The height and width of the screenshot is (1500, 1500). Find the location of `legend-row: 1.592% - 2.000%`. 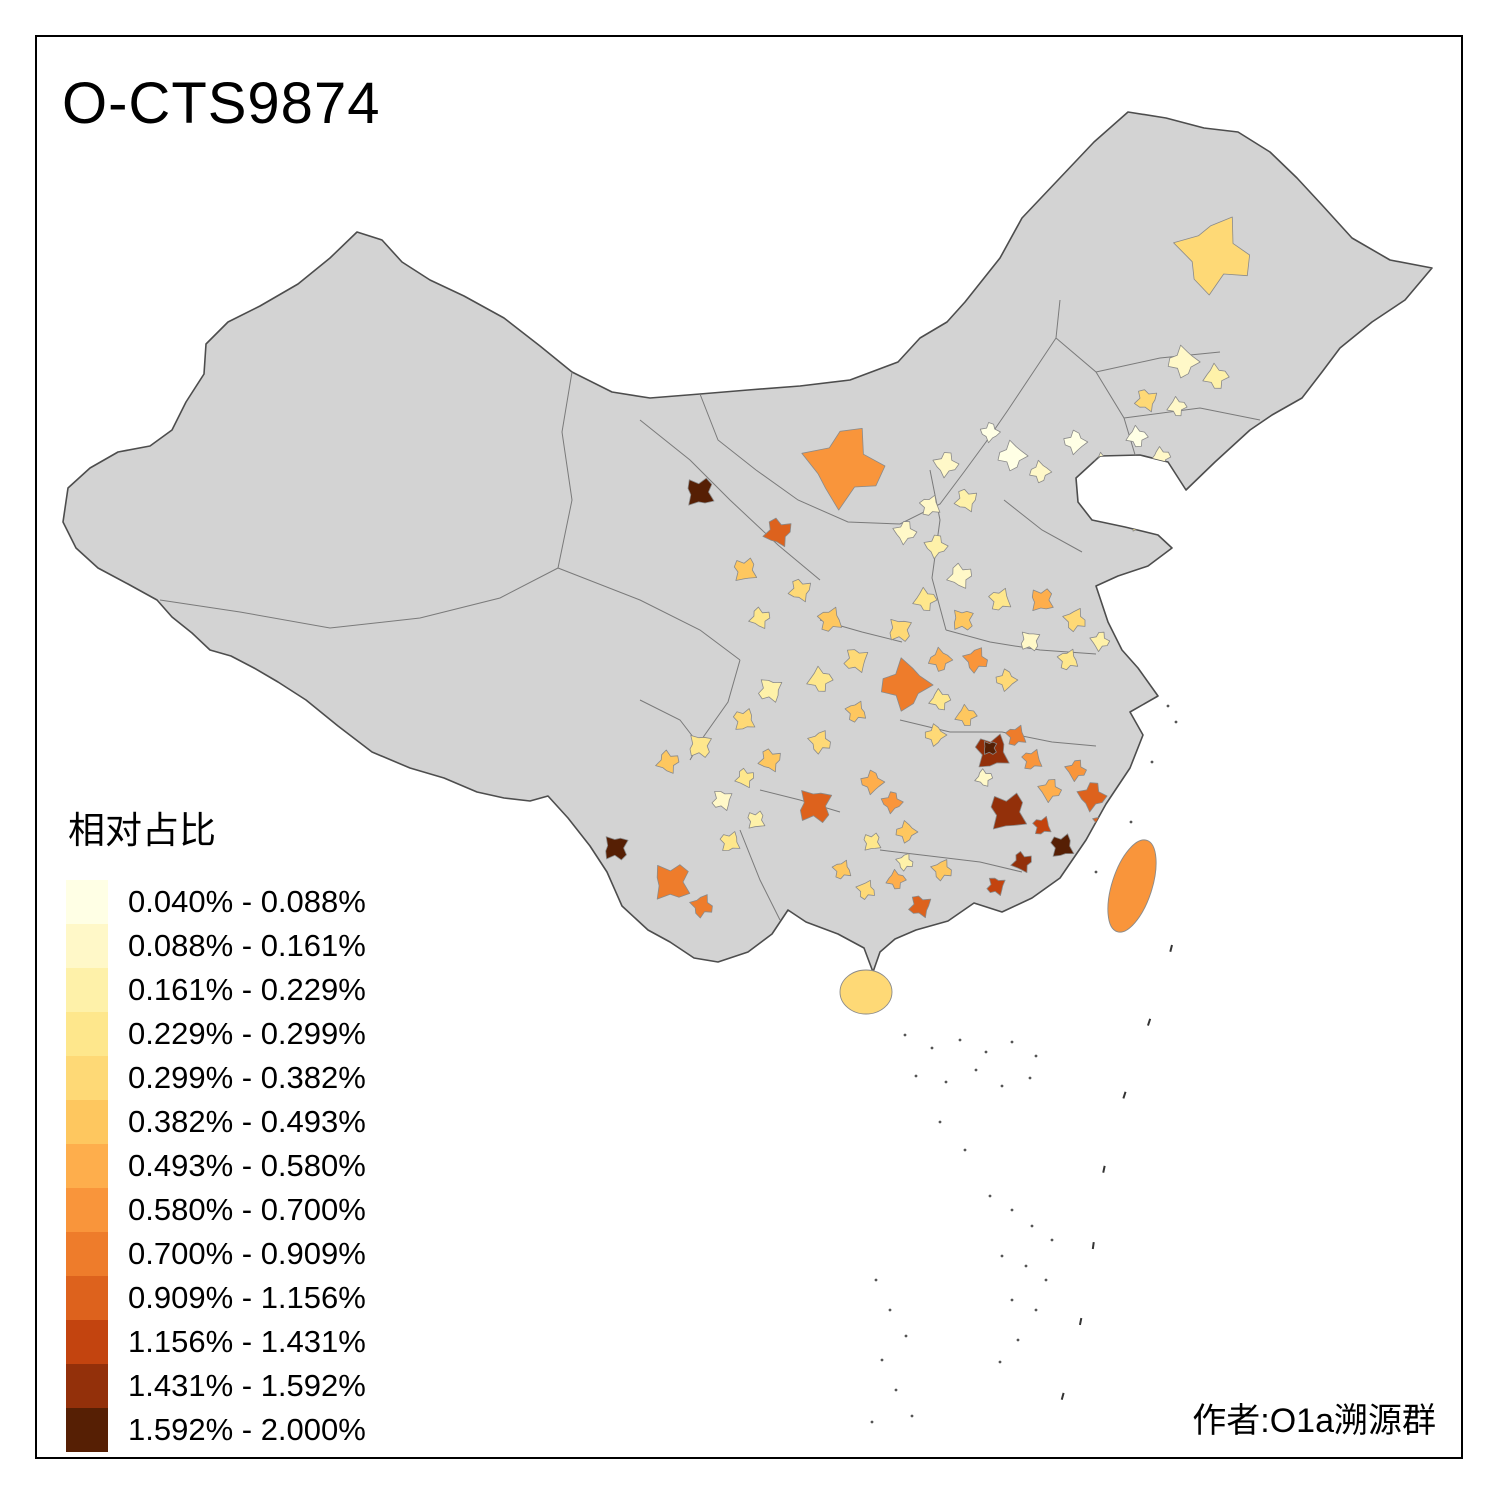

legend-row: 1.592% - 2.000% is located at coordinates (216, 1430).